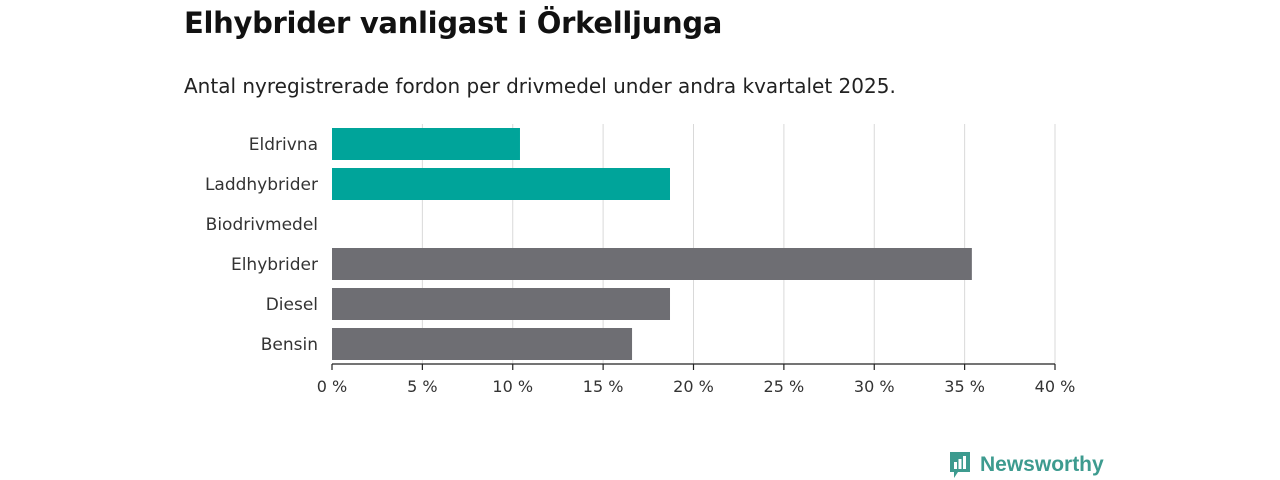 The width and height of the screenshot is (1280, 480). What do you see at coordinates (274, 265) in the screenshot?
I see `category-label: Elhybrider` at bounding box center [274, 265].